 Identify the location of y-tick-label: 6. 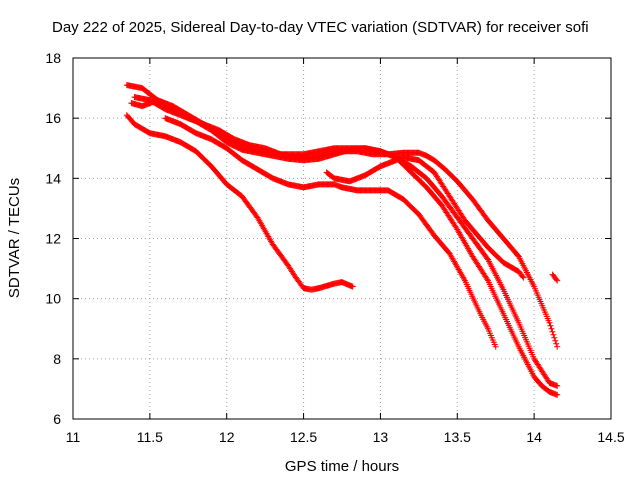
(57, 419).